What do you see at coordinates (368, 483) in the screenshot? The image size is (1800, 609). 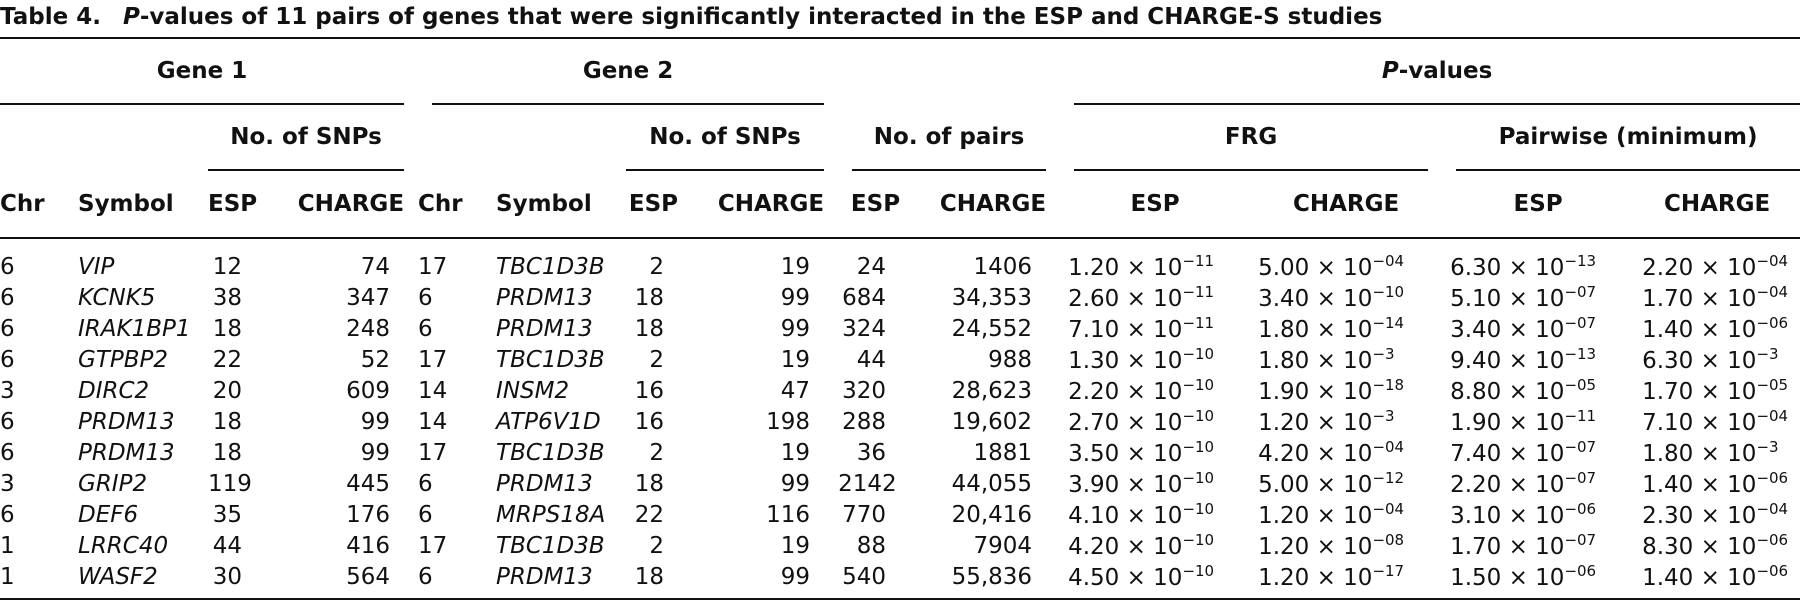 I see `table-cell: 445` at bounding box center [368, 483].